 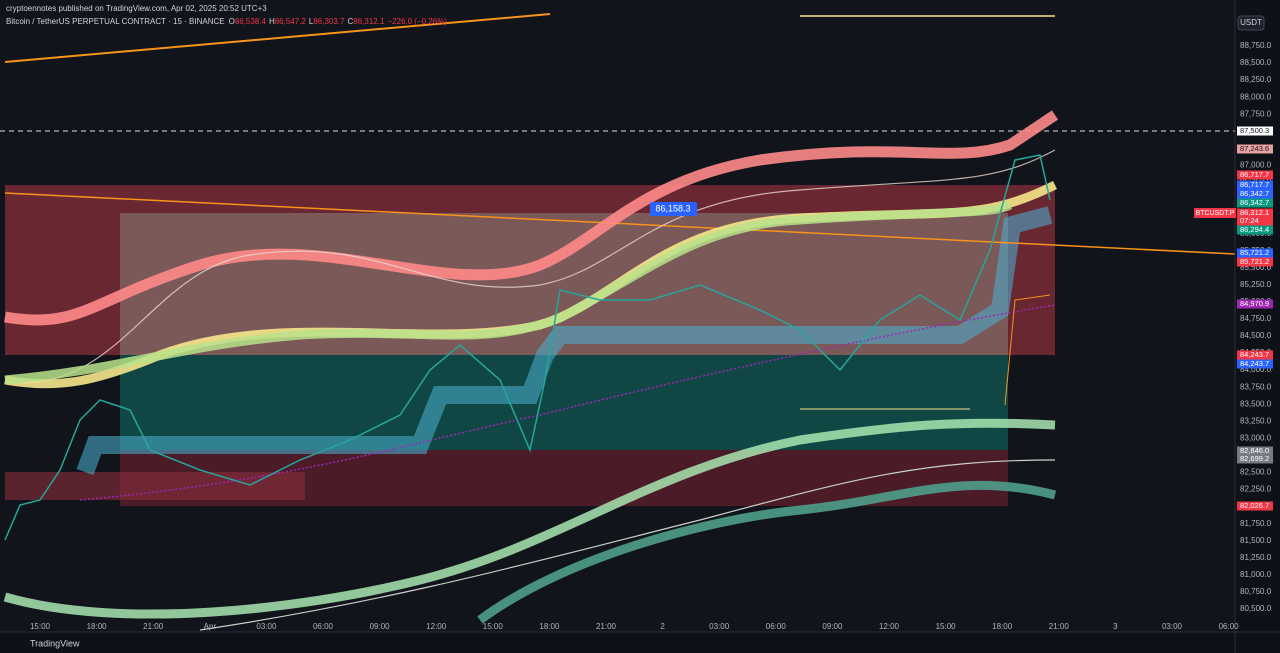 I want to click on ohlc-key: O, so click(x=232, y=21).